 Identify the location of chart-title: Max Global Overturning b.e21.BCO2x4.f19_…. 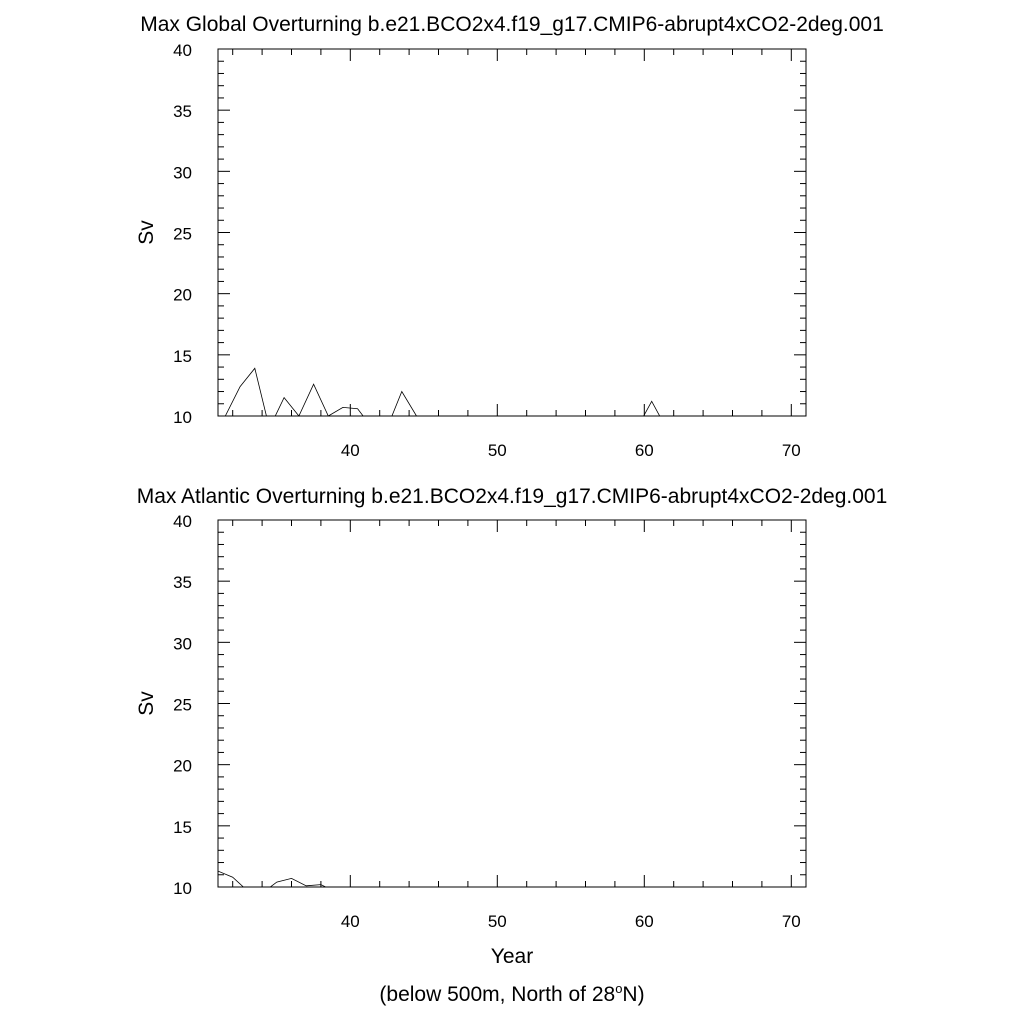
(512, 24).